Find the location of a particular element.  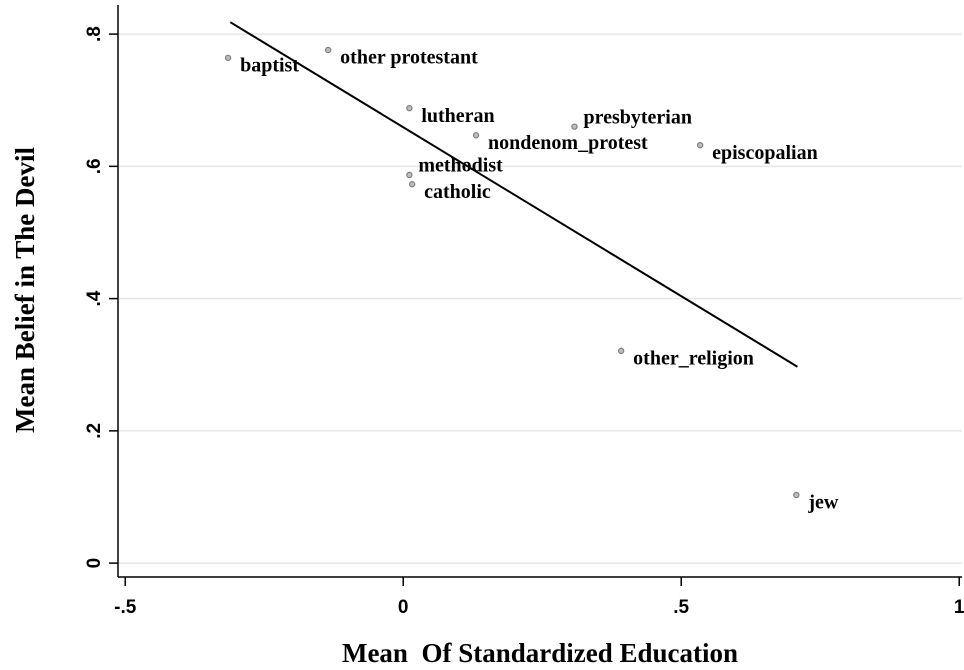

y-tick-label: .6 is located at coordinates (94, 166).